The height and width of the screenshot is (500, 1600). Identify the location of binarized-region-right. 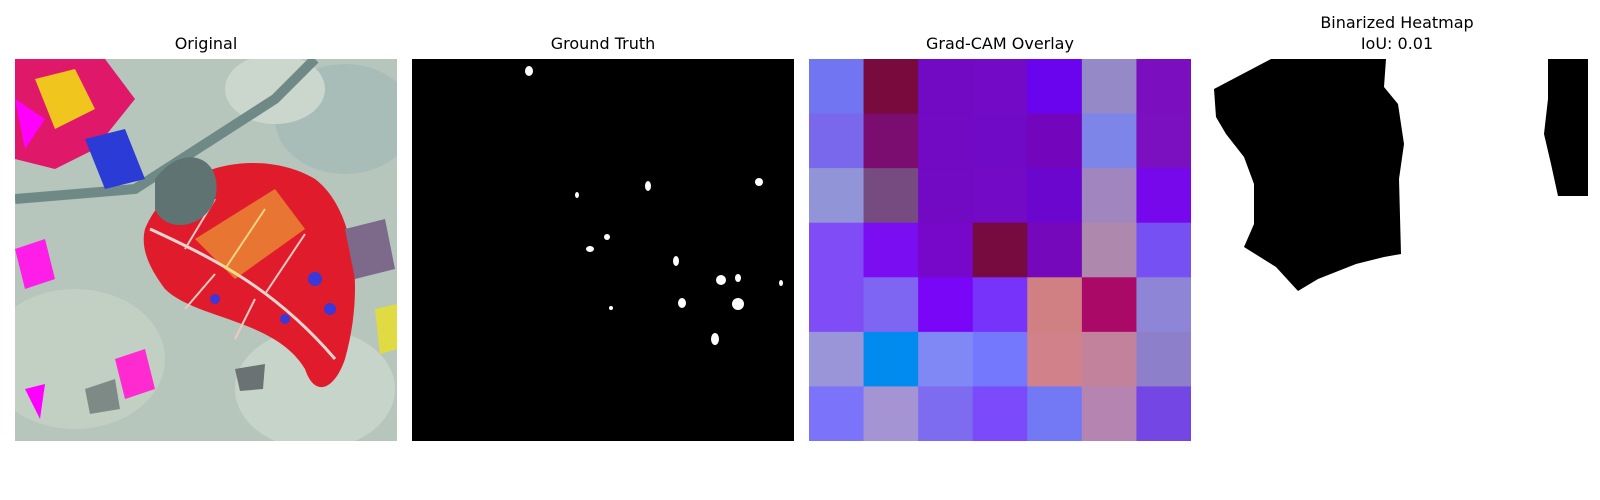
(1566, 127).